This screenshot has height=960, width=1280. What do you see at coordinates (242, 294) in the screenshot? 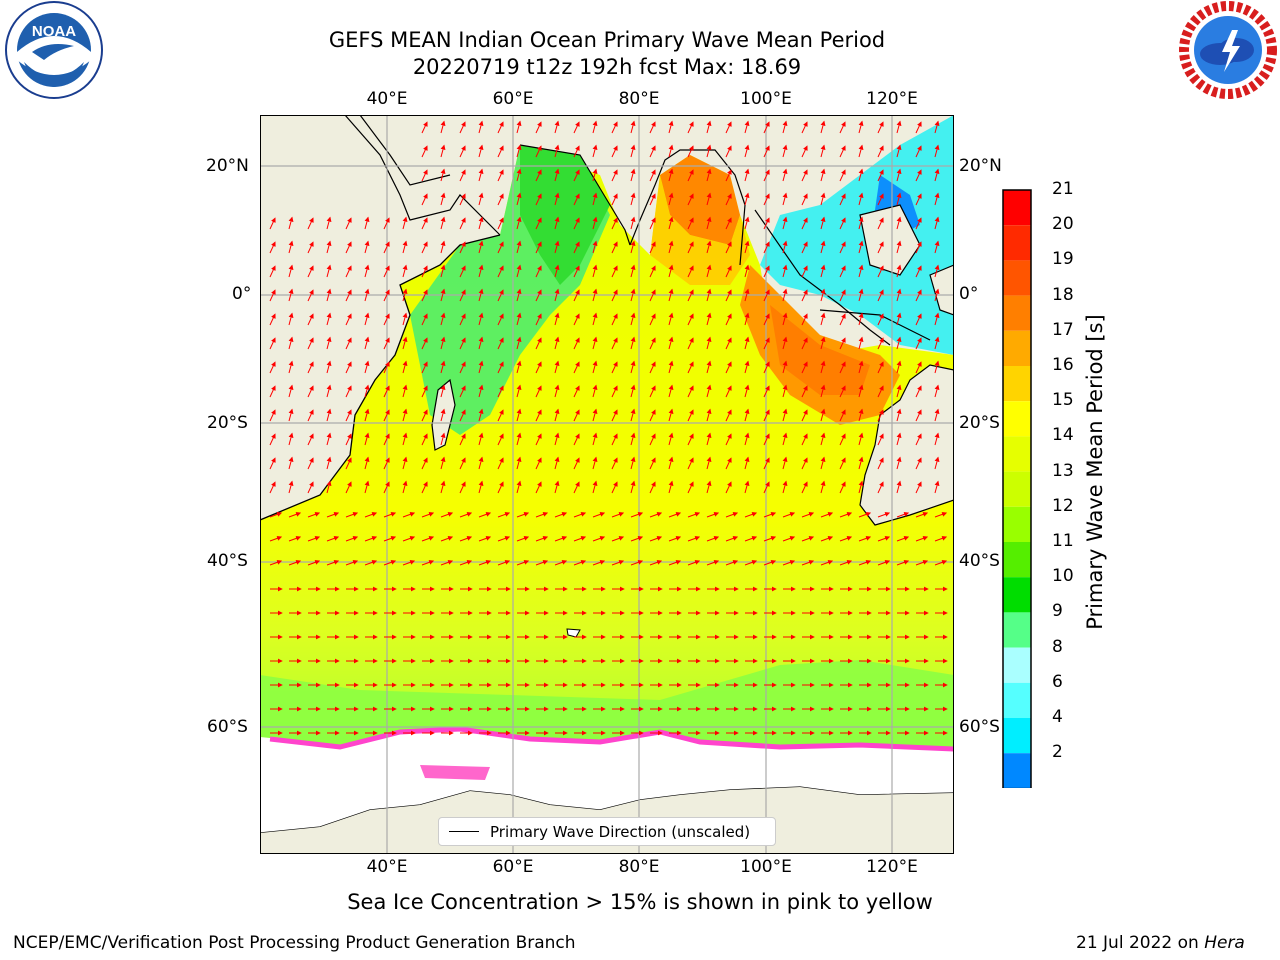
I see `lat-label-left-0: 0°` at bounding box center [242, 294].